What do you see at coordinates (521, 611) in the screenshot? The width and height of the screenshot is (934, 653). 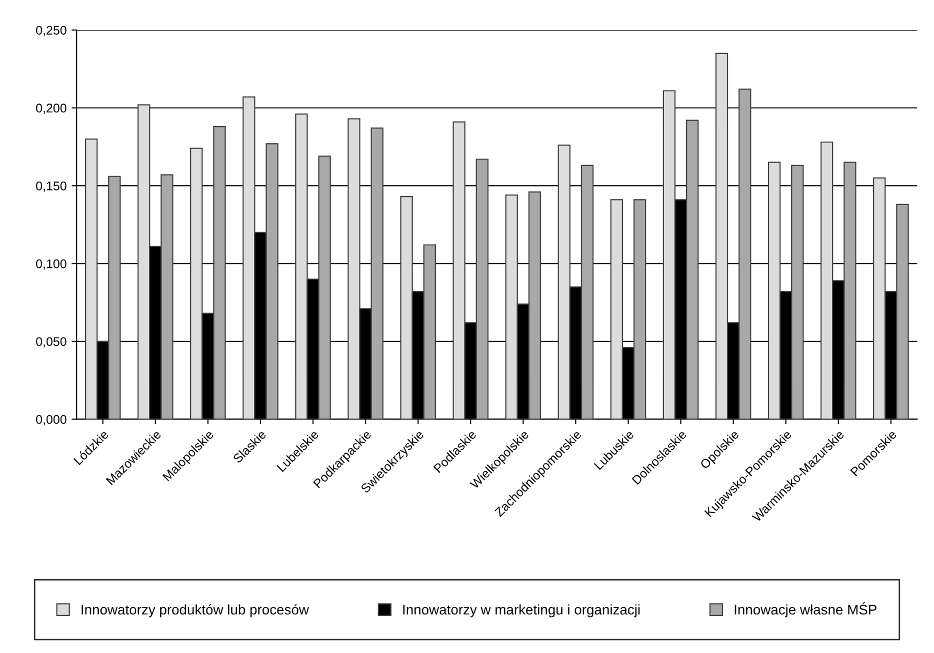 I see `legend-label: Innowatorzy w marketingu i organizacji` at bounding box center [521, 611].